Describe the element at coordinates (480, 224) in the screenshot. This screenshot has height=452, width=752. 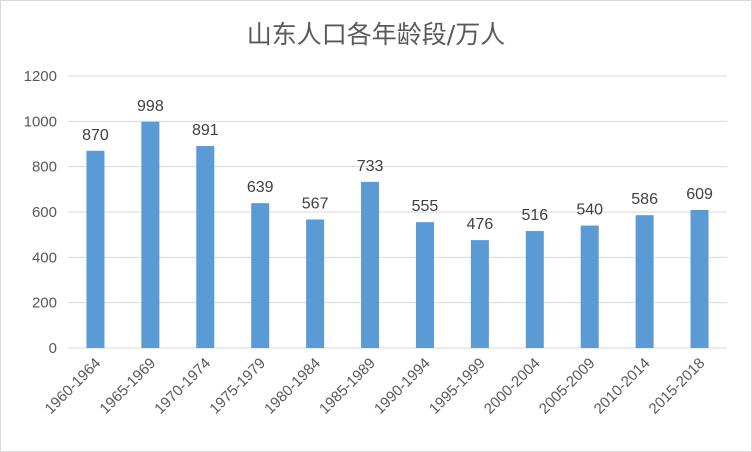
I see `data-label-1995-1999: 476` at that location.